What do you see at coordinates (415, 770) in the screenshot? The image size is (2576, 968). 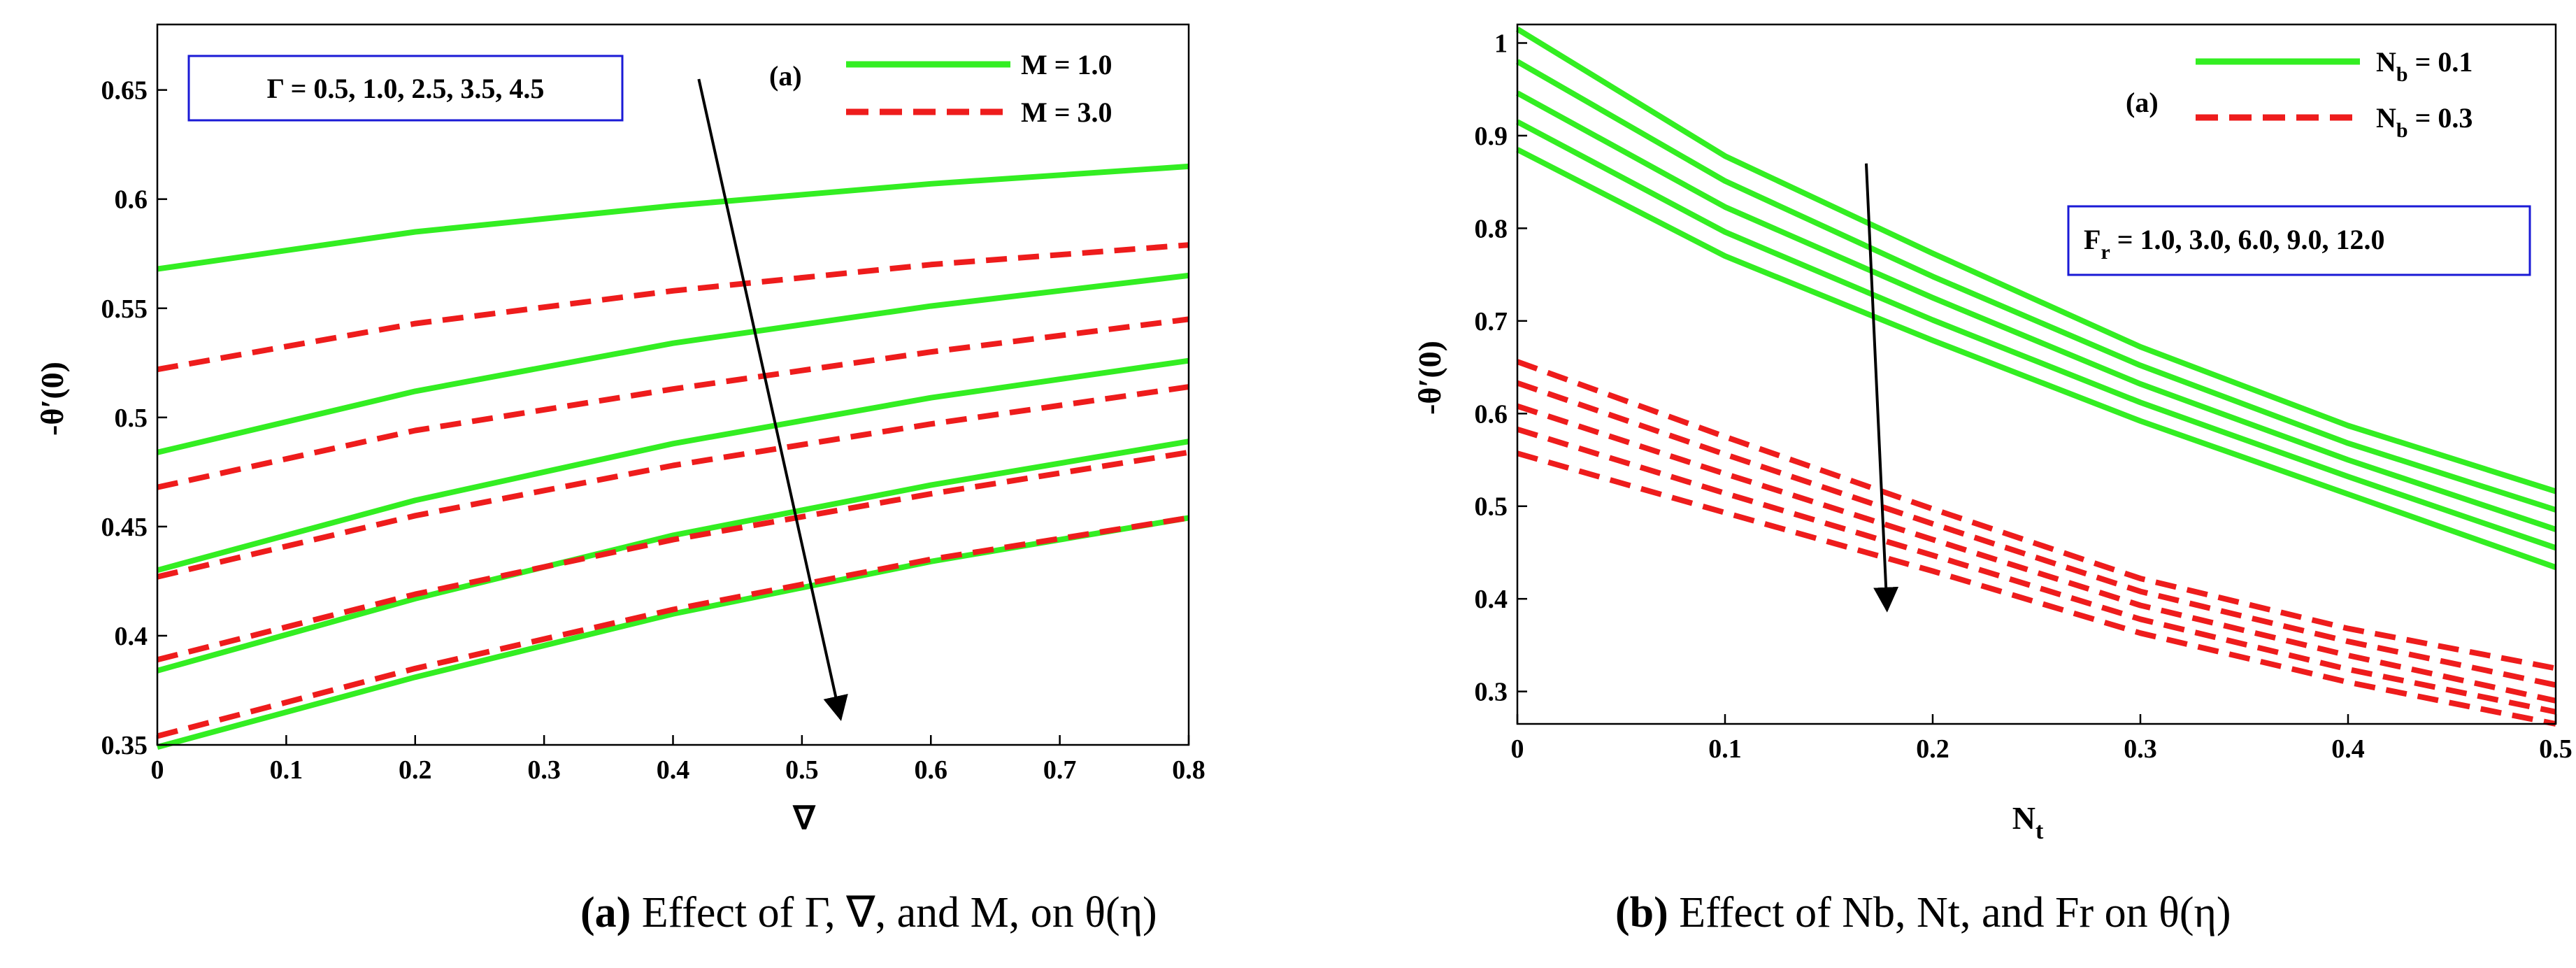 I see `chart-a-x-tick-label: 0.2` at bounding box center [415, 770].